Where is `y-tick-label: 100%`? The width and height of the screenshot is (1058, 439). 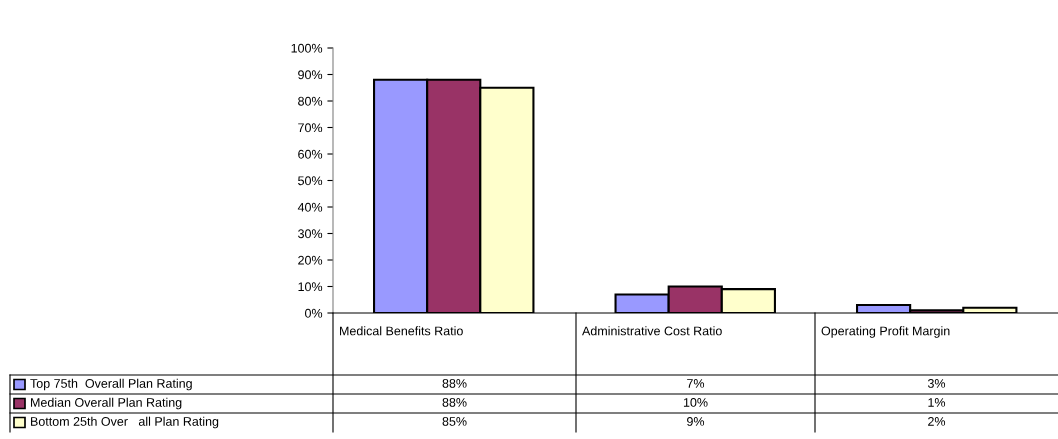 y-tick-label: 100% is located at coordinates (307, 48).